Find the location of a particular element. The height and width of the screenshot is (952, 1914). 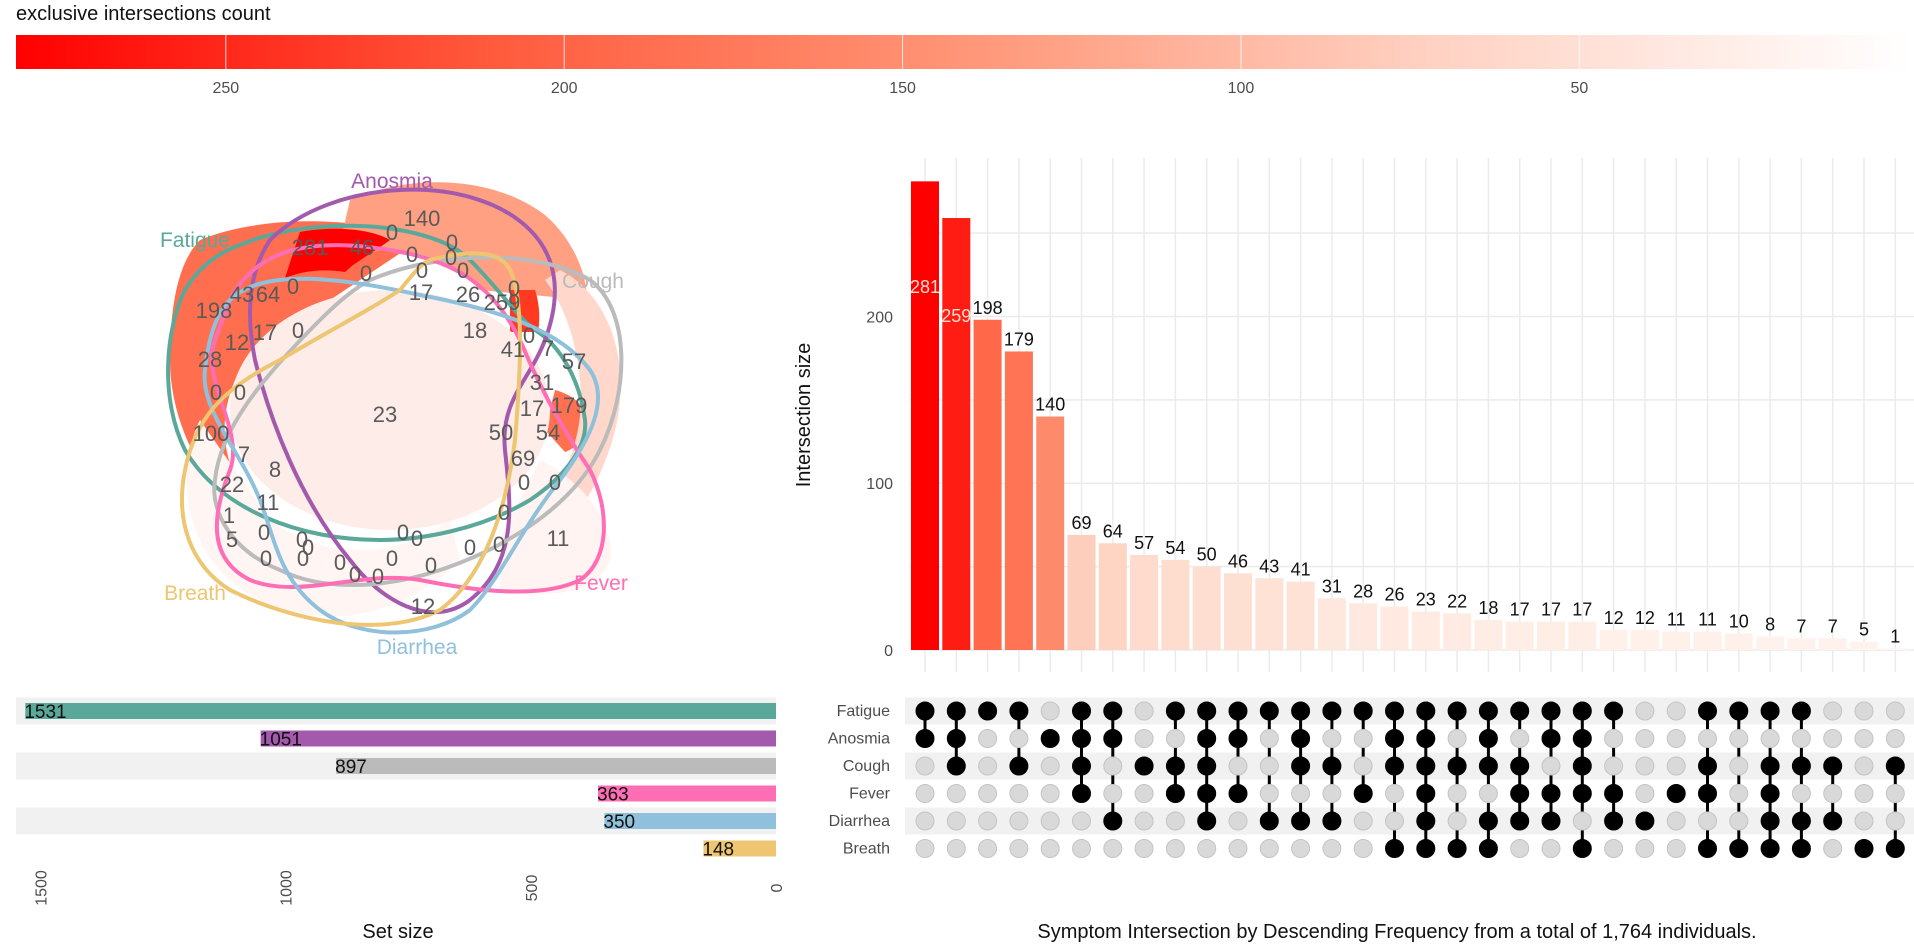

venn-region-label: 281 is located at coordinates (310, 247).